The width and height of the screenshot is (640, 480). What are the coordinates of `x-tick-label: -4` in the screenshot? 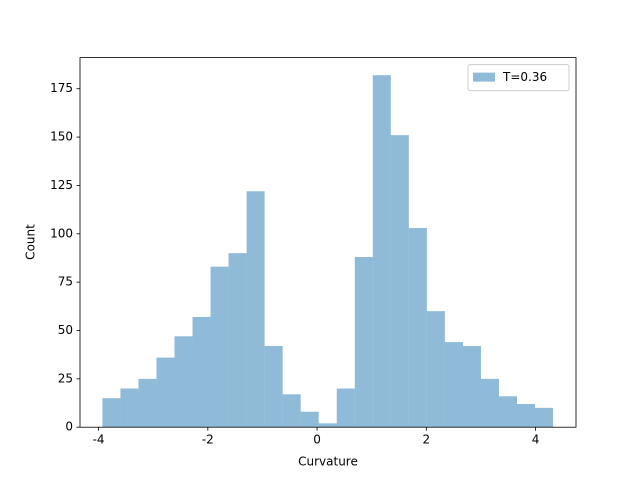 It's located at (99, 440).